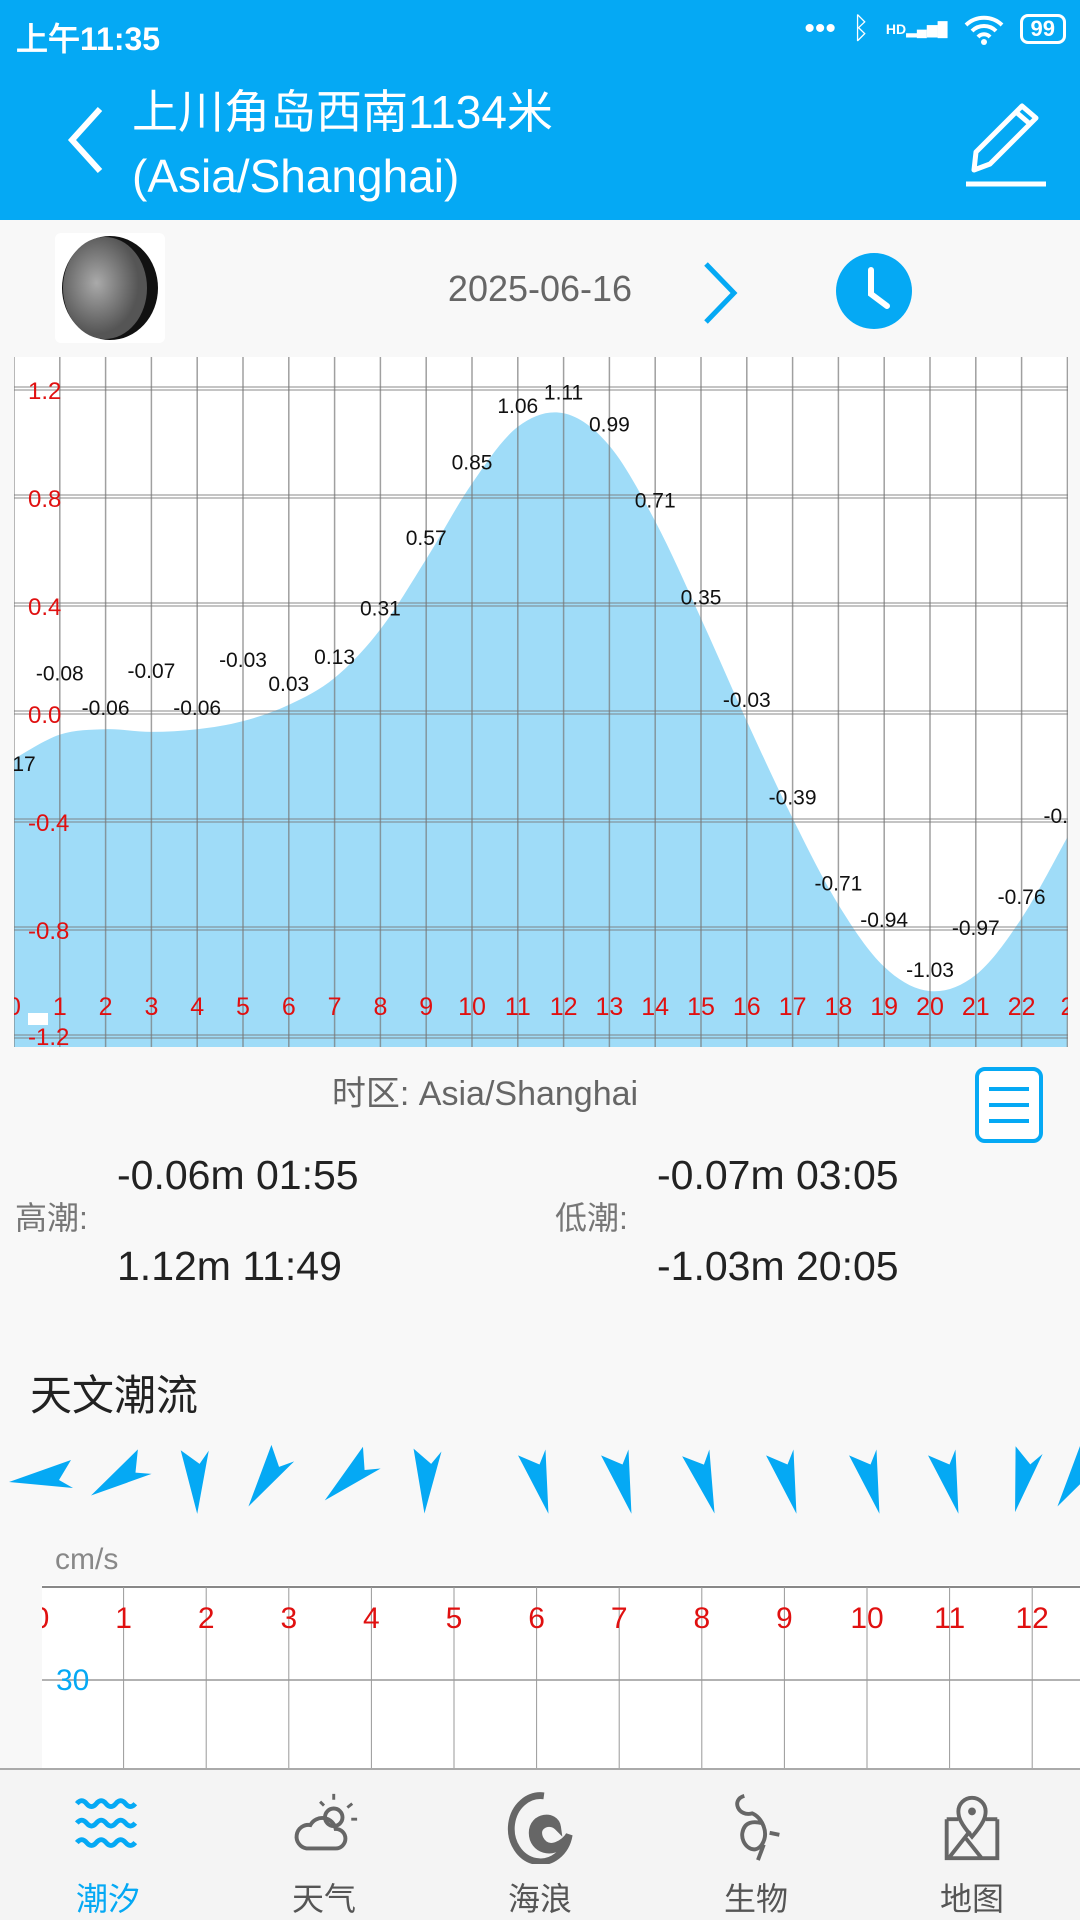 This screenshot has height=1920, width=1080. Describe the element at coordinates (564, 1007) in the screenshot. I see `x-tick-label: 12` at that location.